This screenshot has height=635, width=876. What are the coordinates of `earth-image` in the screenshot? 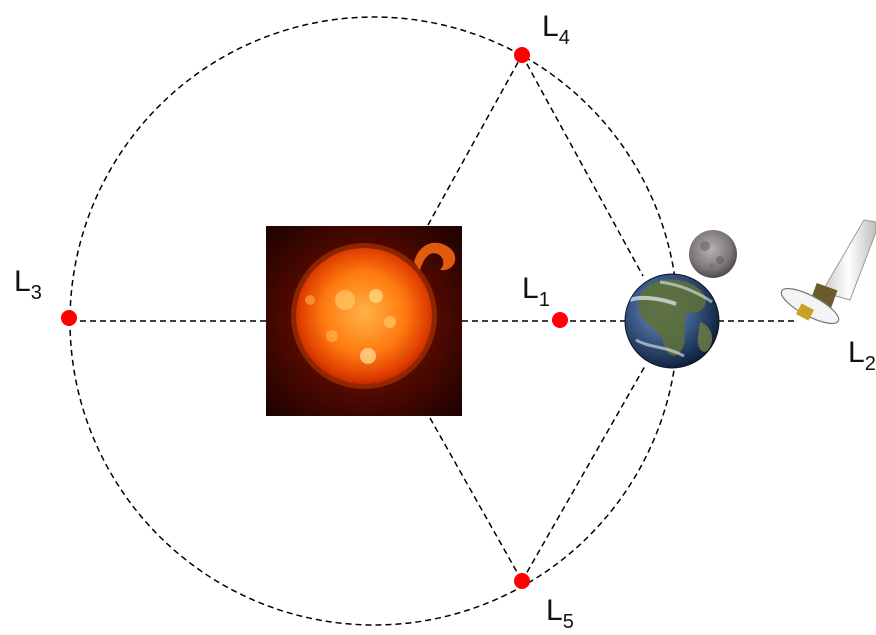 It's located at (672, 321).